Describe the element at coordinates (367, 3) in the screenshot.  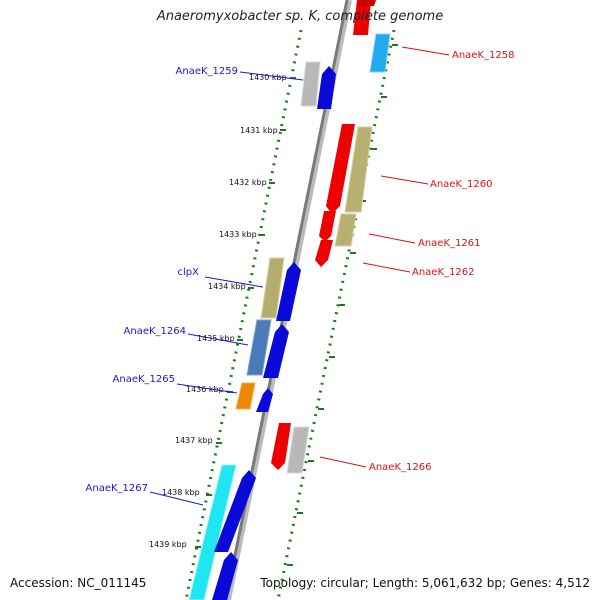
I see `gene-anaek-1258-cap` at that location.